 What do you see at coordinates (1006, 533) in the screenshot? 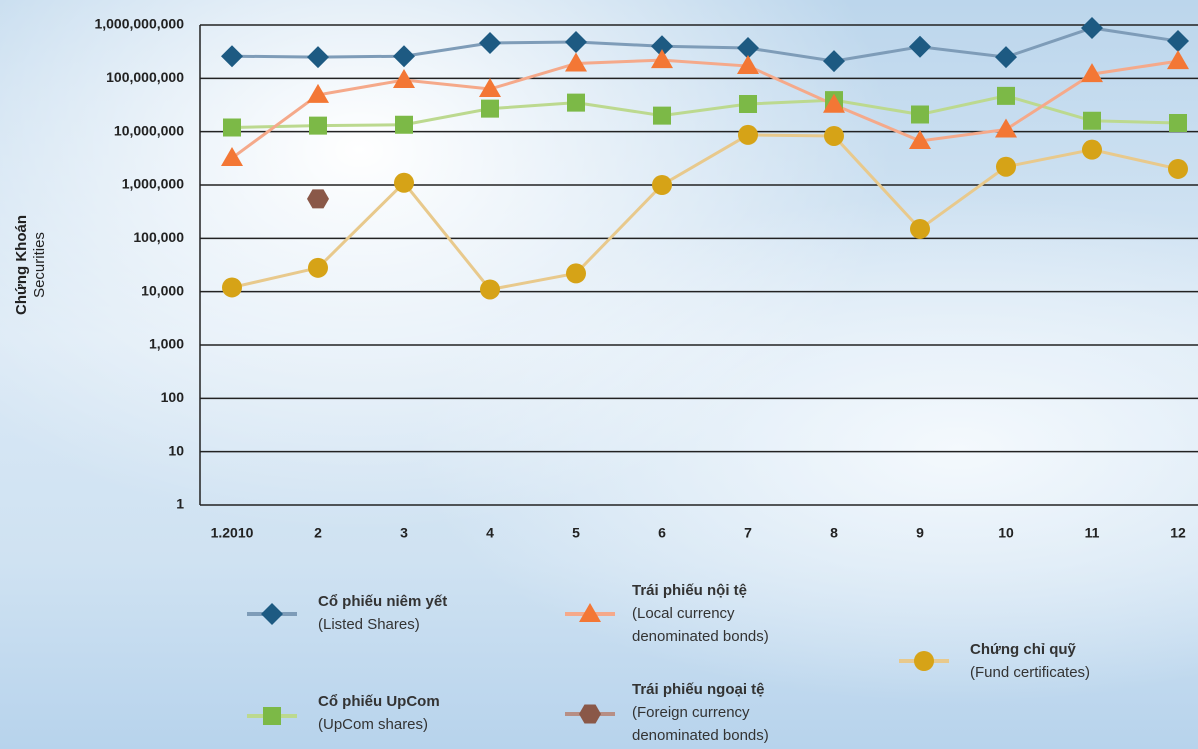
I see `x-tick-label: 10` at bounding box center [1006, 533].